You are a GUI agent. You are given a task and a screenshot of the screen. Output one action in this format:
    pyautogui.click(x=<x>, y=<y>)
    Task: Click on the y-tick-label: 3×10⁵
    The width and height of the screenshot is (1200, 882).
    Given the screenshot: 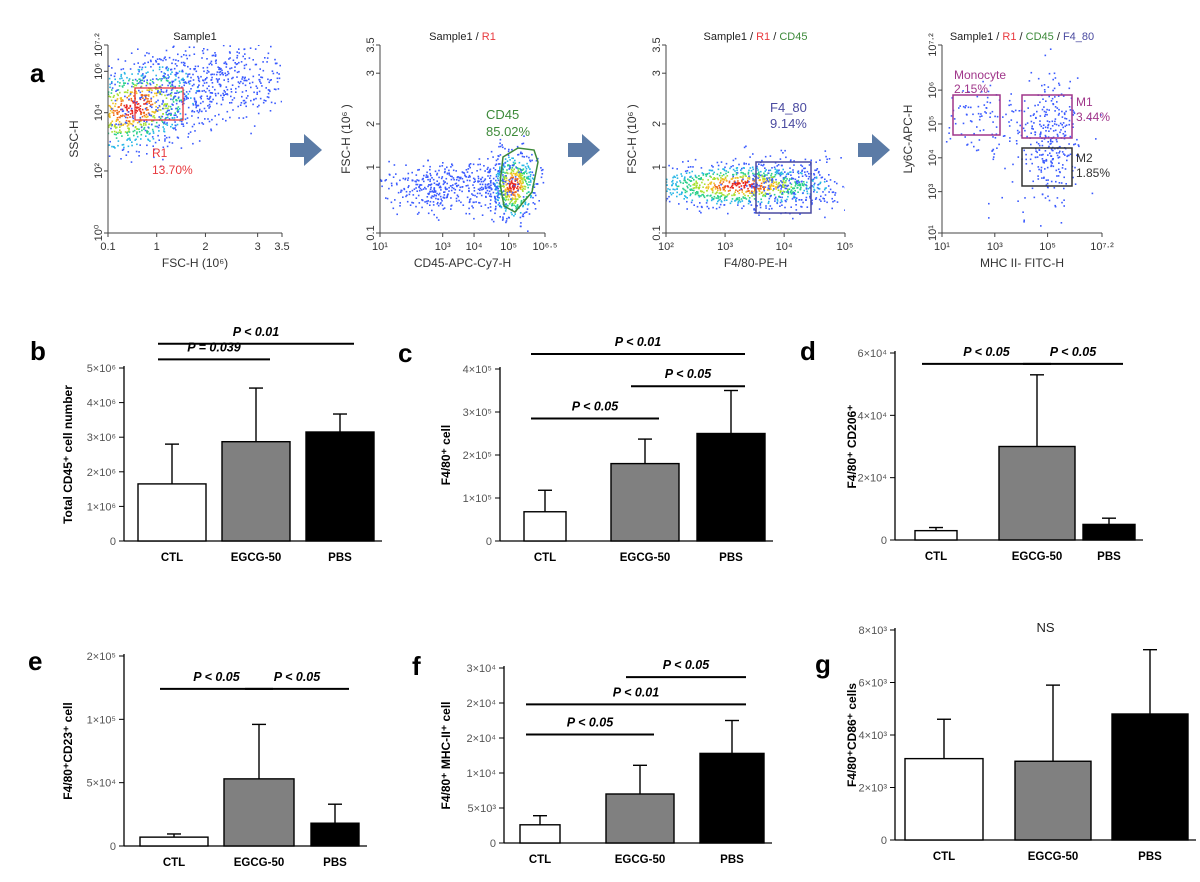 What is the action you would take?
    pyautogui.click(x=477, y=413)
    